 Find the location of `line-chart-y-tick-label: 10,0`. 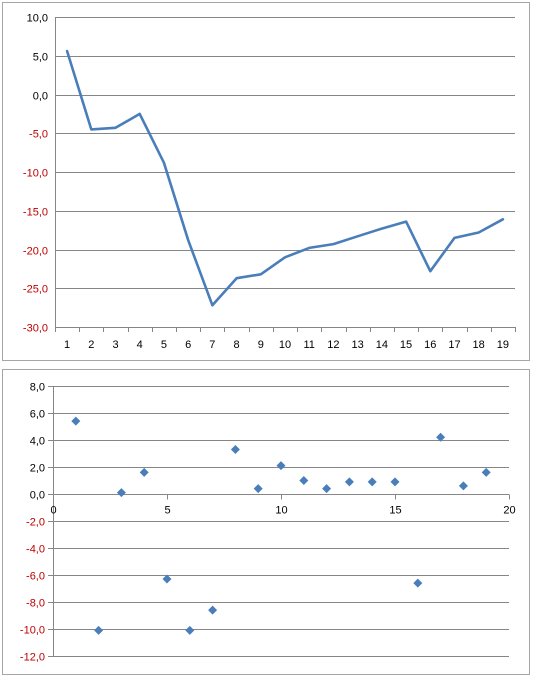

line-chart-y-tick-label: 10,0 is located at coordinates (37, 19).